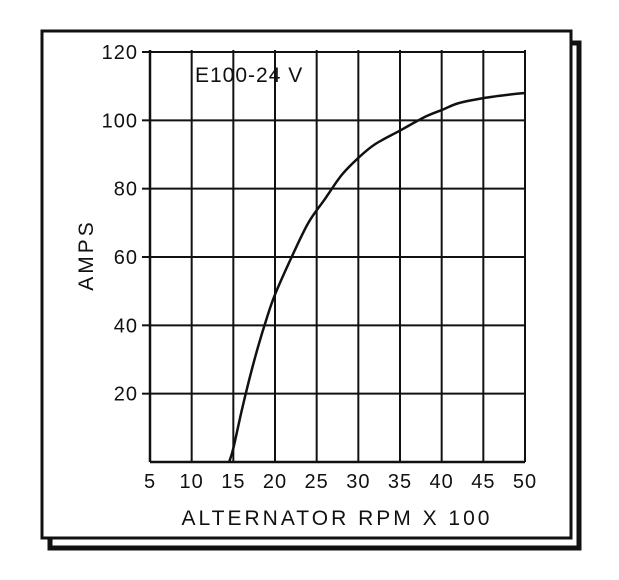 Image resolution: width=619 pixels, height=580 pixels. Describe the element at coordinates (442, 482) in the screenshot. I see `x-tick-label: 40` at that location.